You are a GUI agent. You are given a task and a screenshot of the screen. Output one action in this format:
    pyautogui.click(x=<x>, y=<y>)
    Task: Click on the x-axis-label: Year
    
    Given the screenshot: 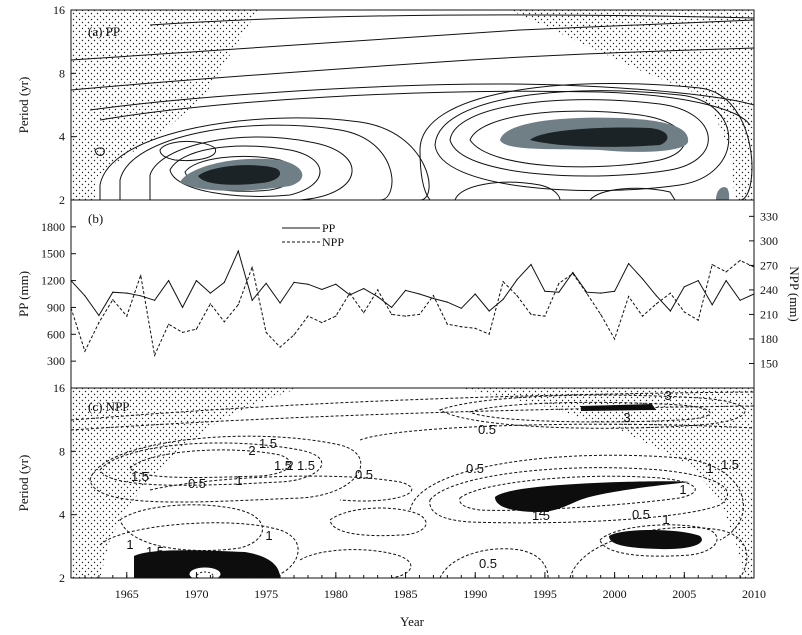 What is the action you would take?
    pyautogui.click(x=412, y=621)
    